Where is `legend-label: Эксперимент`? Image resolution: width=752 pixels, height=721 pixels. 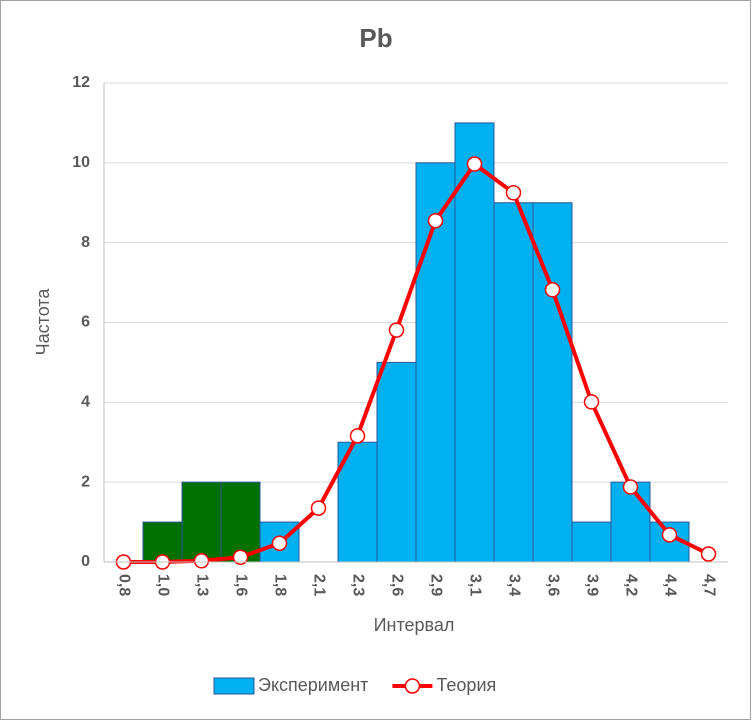
legend-label: Эксперимент is located at coordinates (313, 685).